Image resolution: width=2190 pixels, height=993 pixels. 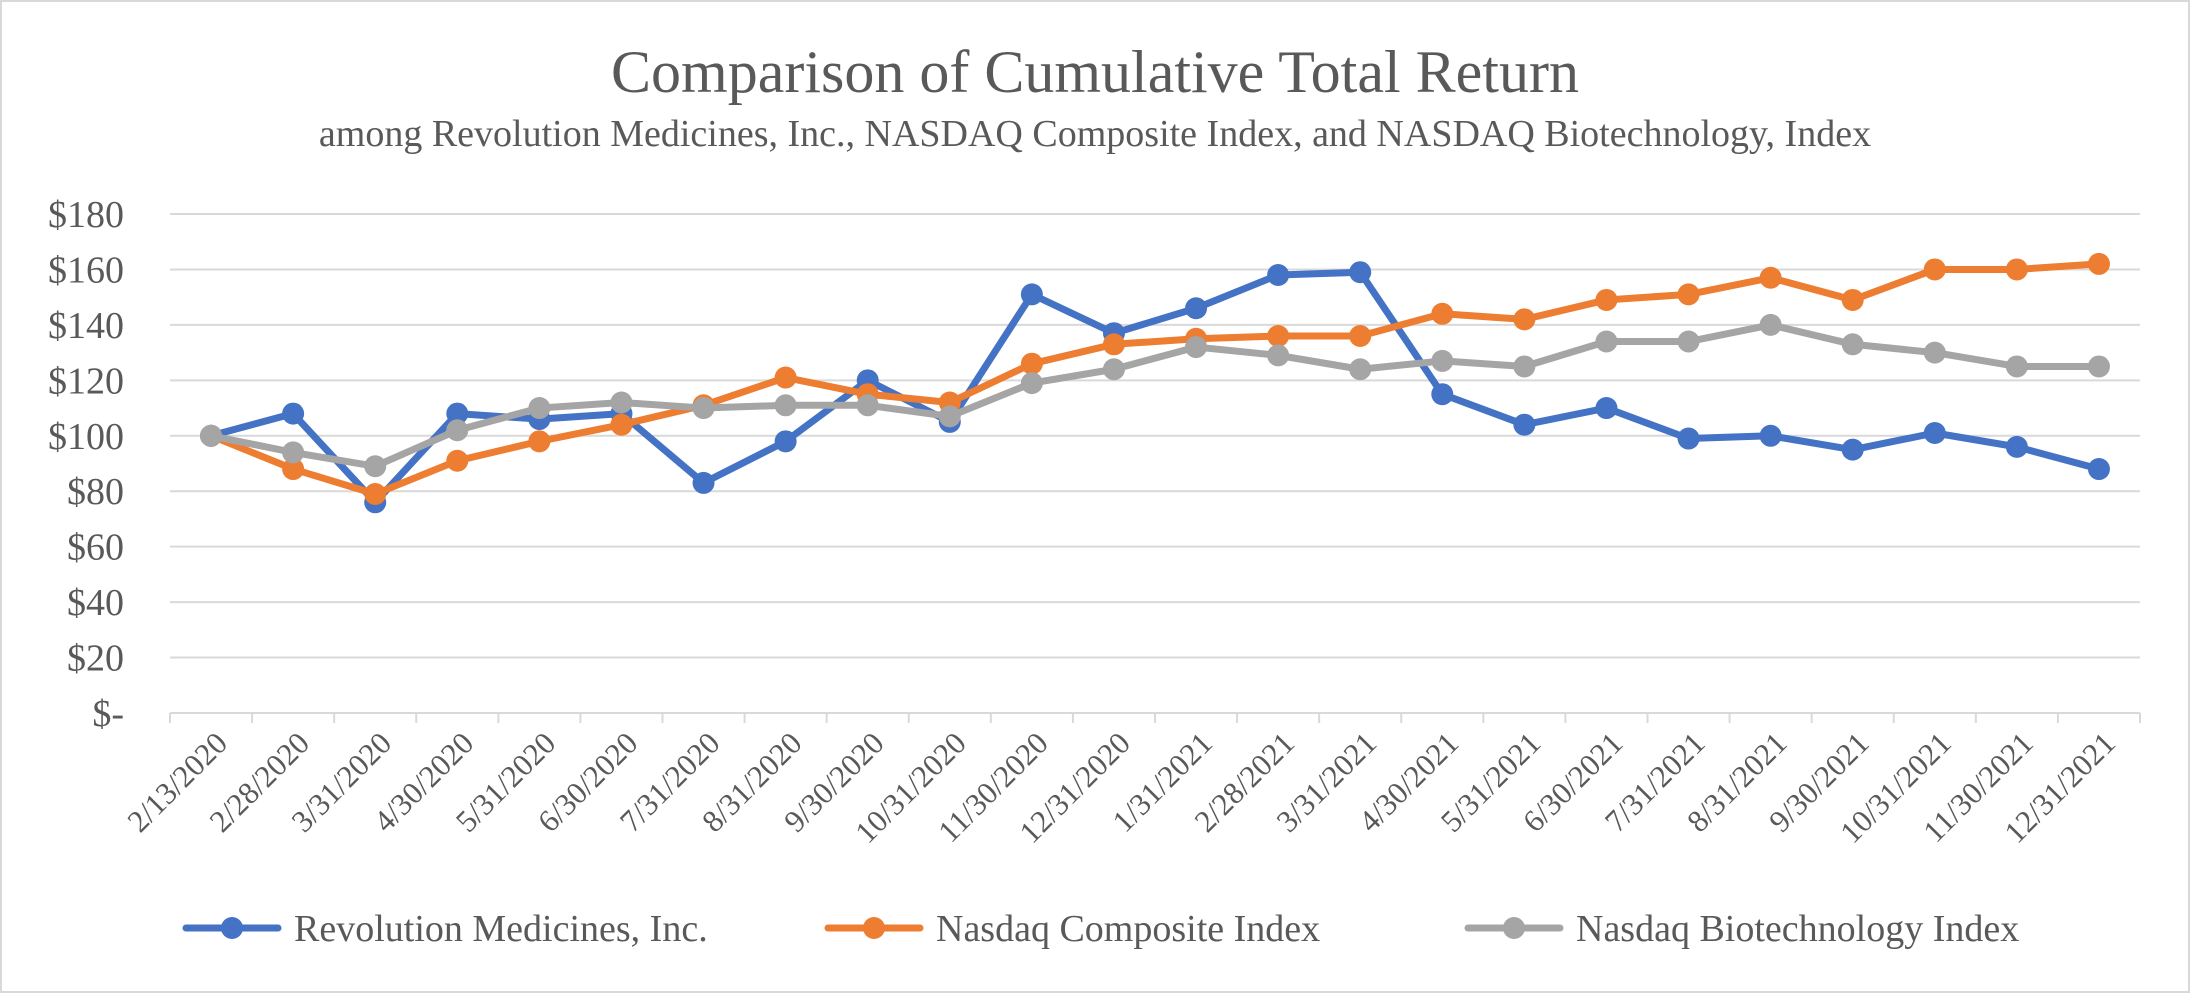 I want to click on series-line, so click(x=1155, y=395).